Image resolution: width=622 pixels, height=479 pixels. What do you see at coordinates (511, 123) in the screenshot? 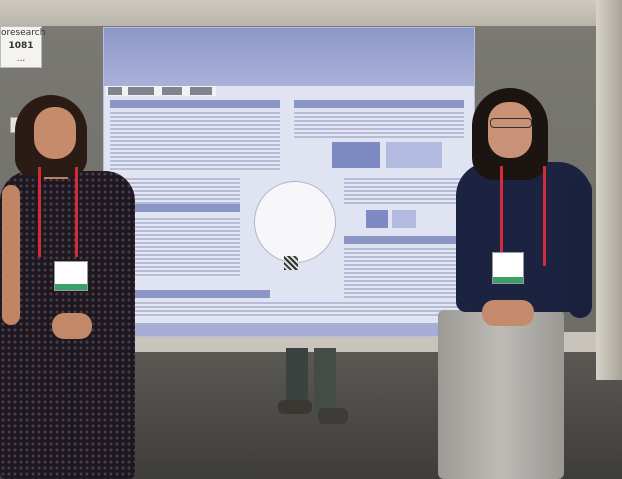
I see `glasses-icon` at bounding box center [511, 123].